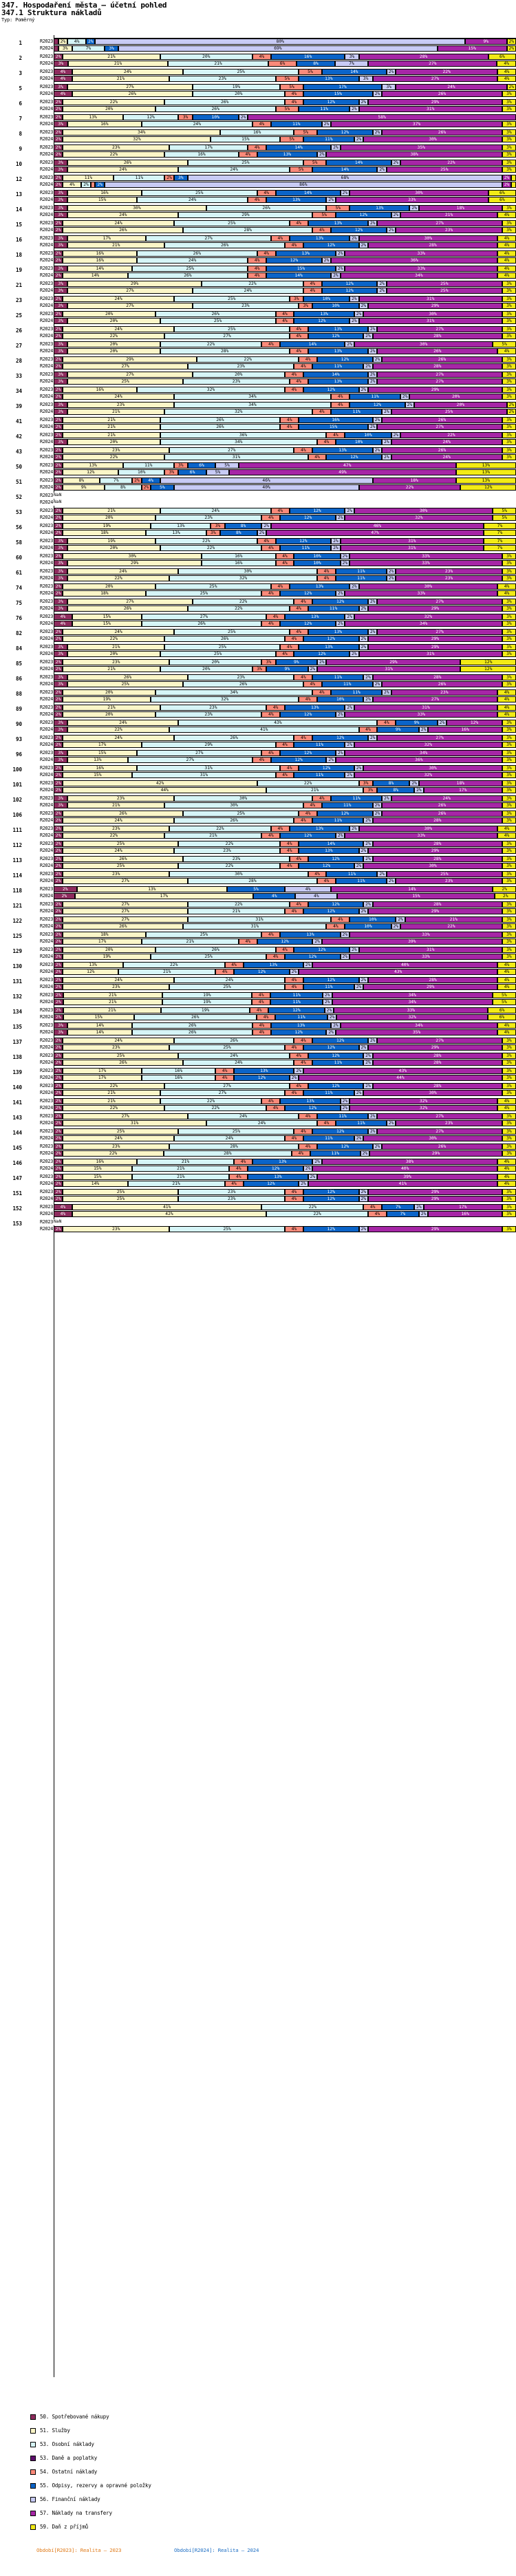  What do you see at coordinates (285, 647) in the screenshot?
I see `stacked-bar: 3% 21% 25% 4% 13% 2% 29% 3%` at bounding box center [285, 647].